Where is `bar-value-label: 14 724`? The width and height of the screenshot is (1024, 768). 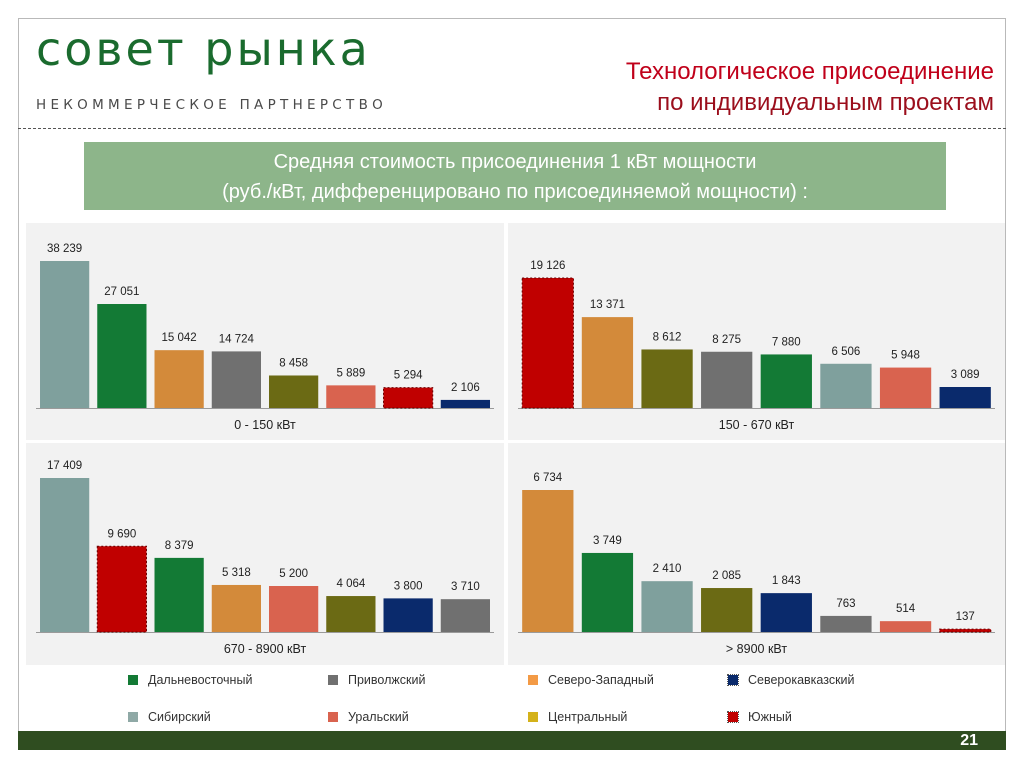 bar-value-label: 14 724 is located at coordinates (237, 339).